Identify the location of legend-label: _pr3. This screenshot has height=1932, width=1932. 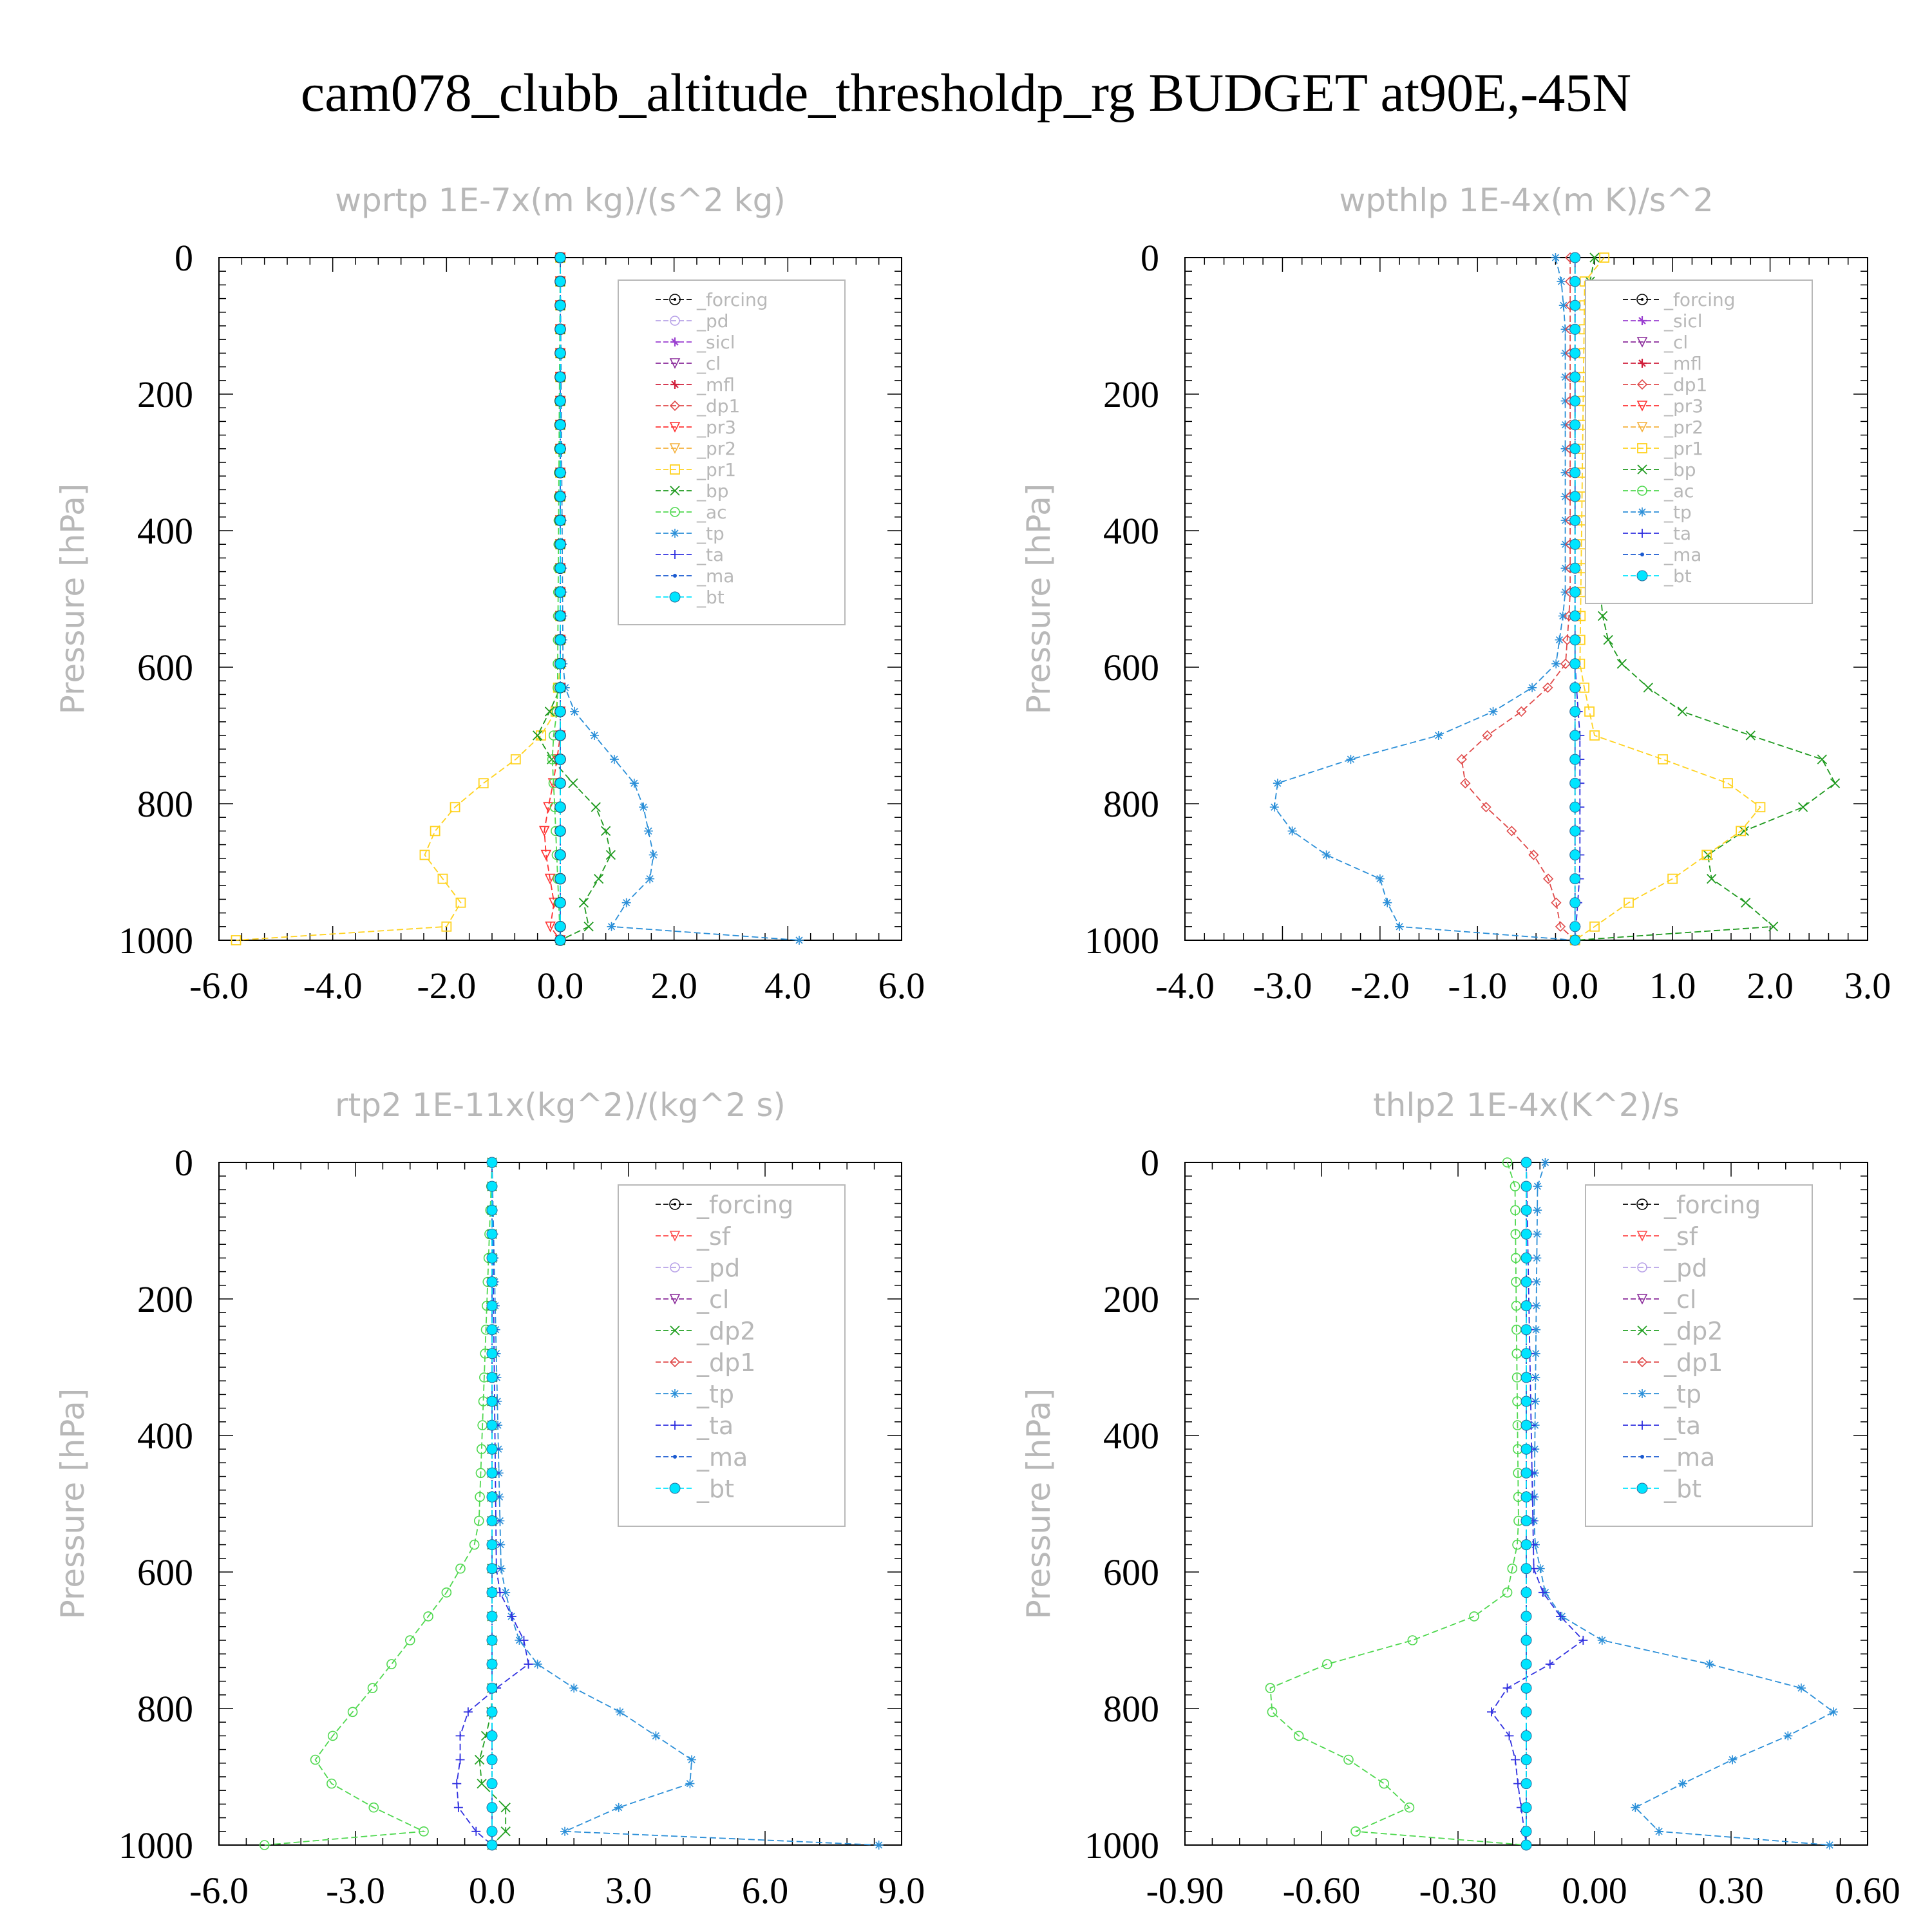
(716, 428).